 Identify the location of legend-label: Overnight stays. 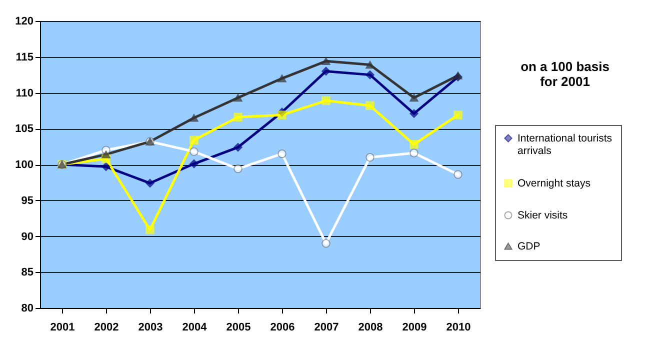
(554, 183).